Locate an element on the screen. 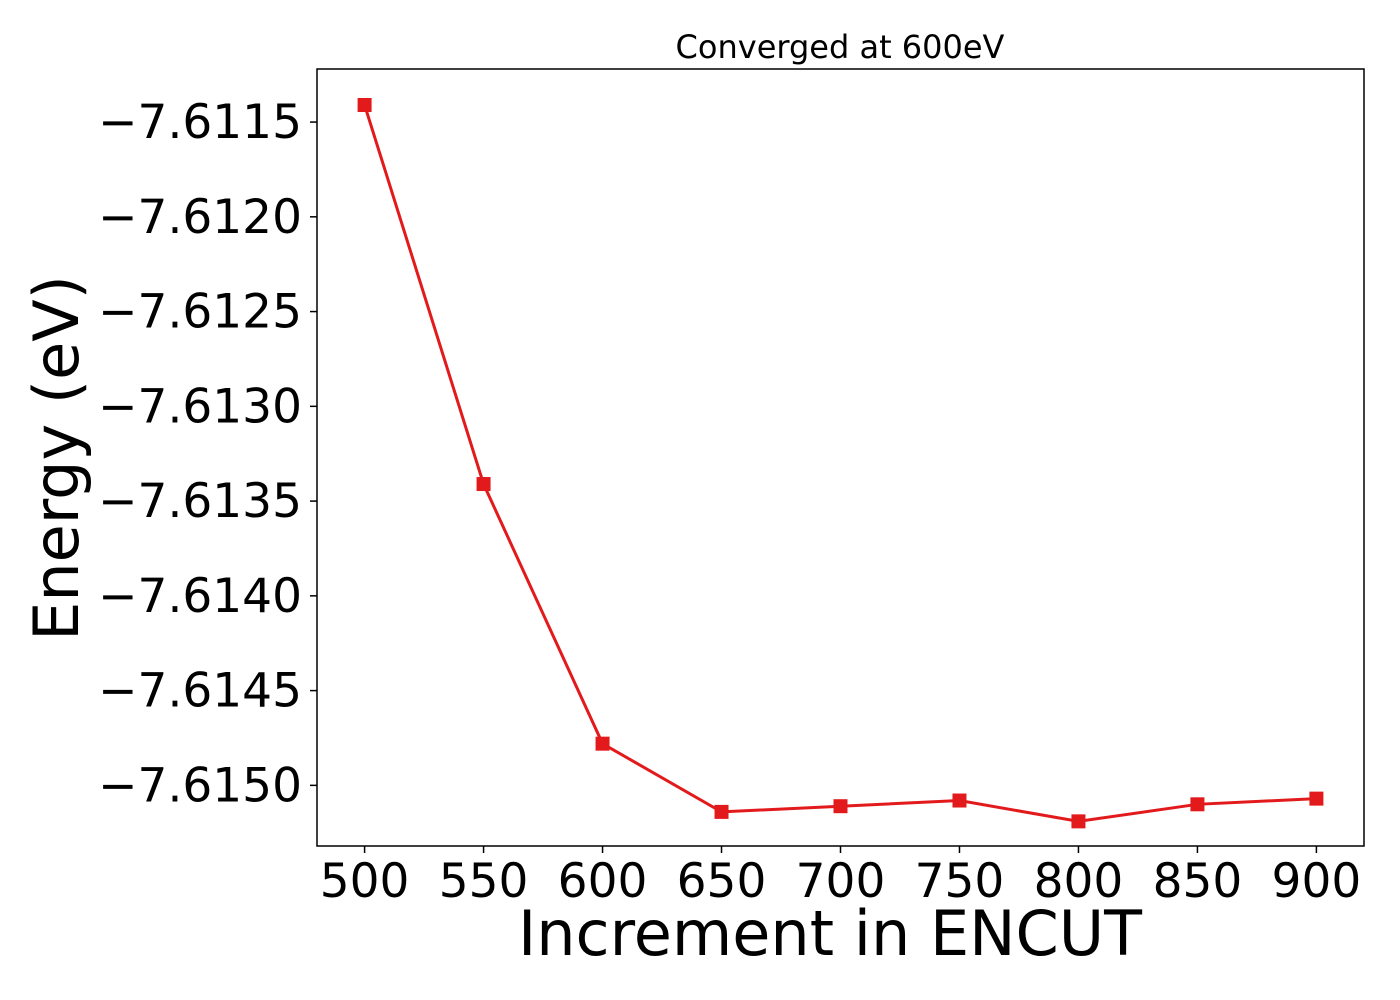 The height and width of the screenshot is (1000, 1400). x-tick-label: 850 is located at coordinates (1198, 881).